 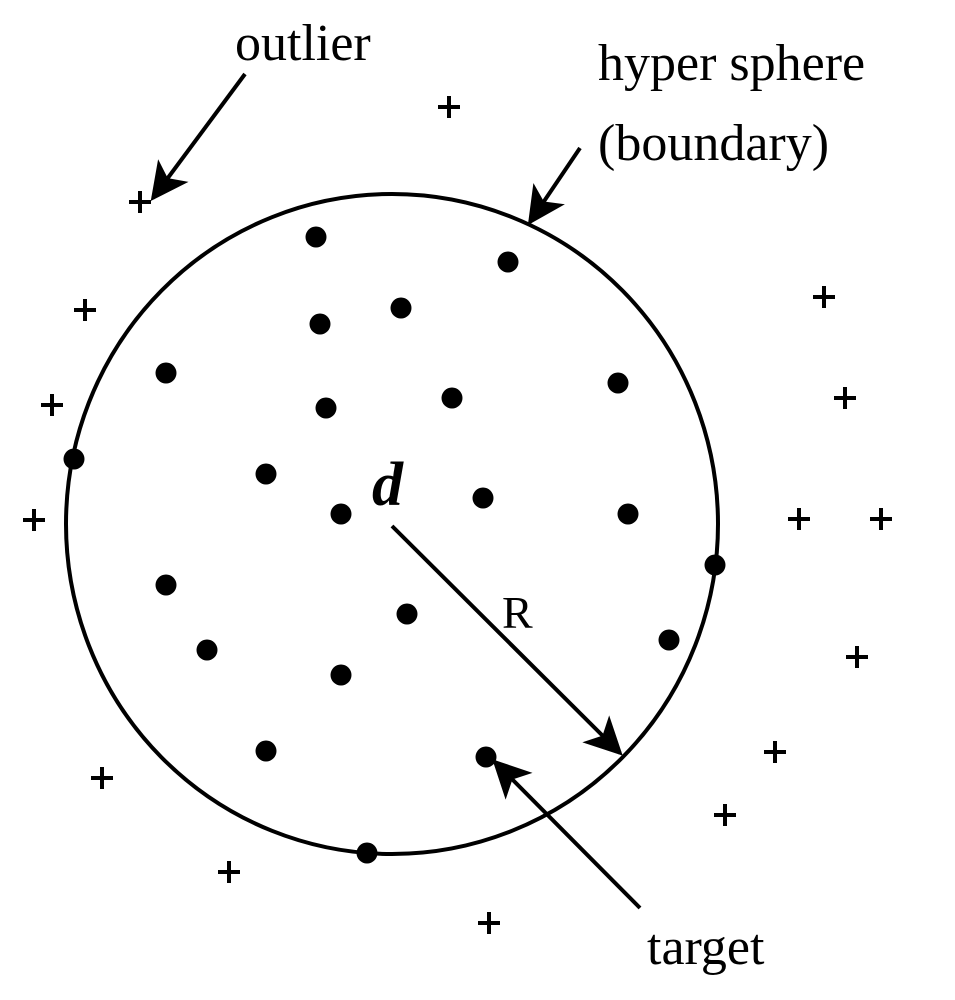 What do you see at coordinates (506, 640) in the screenshot?
I see `radius-arrow` at bounding box center [506, 640].